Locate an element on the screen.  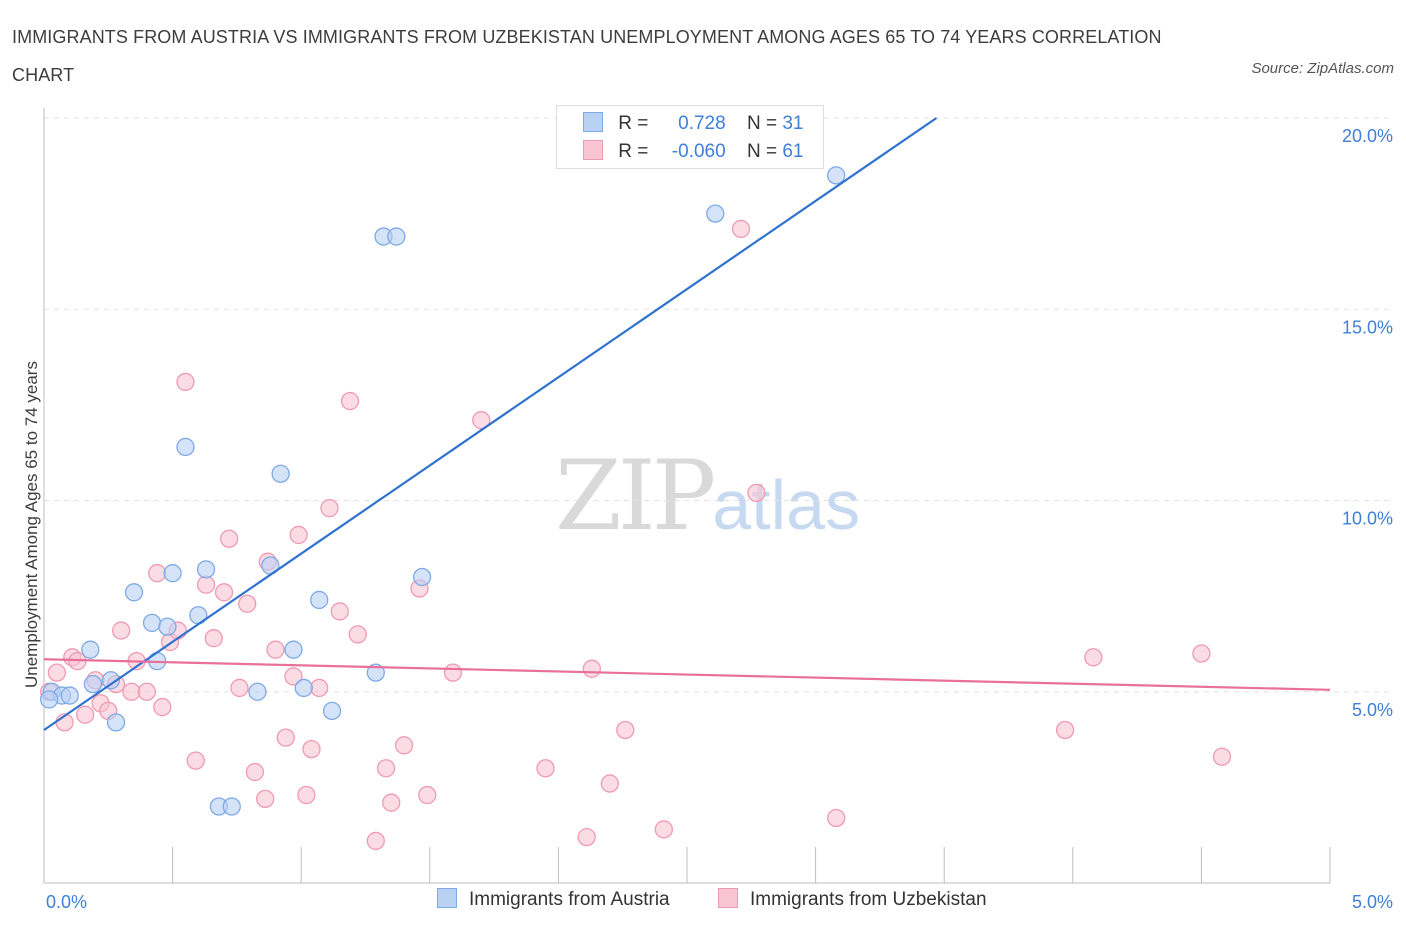
x-tick-label: 5.0% is located at coordinates (1372, 902).